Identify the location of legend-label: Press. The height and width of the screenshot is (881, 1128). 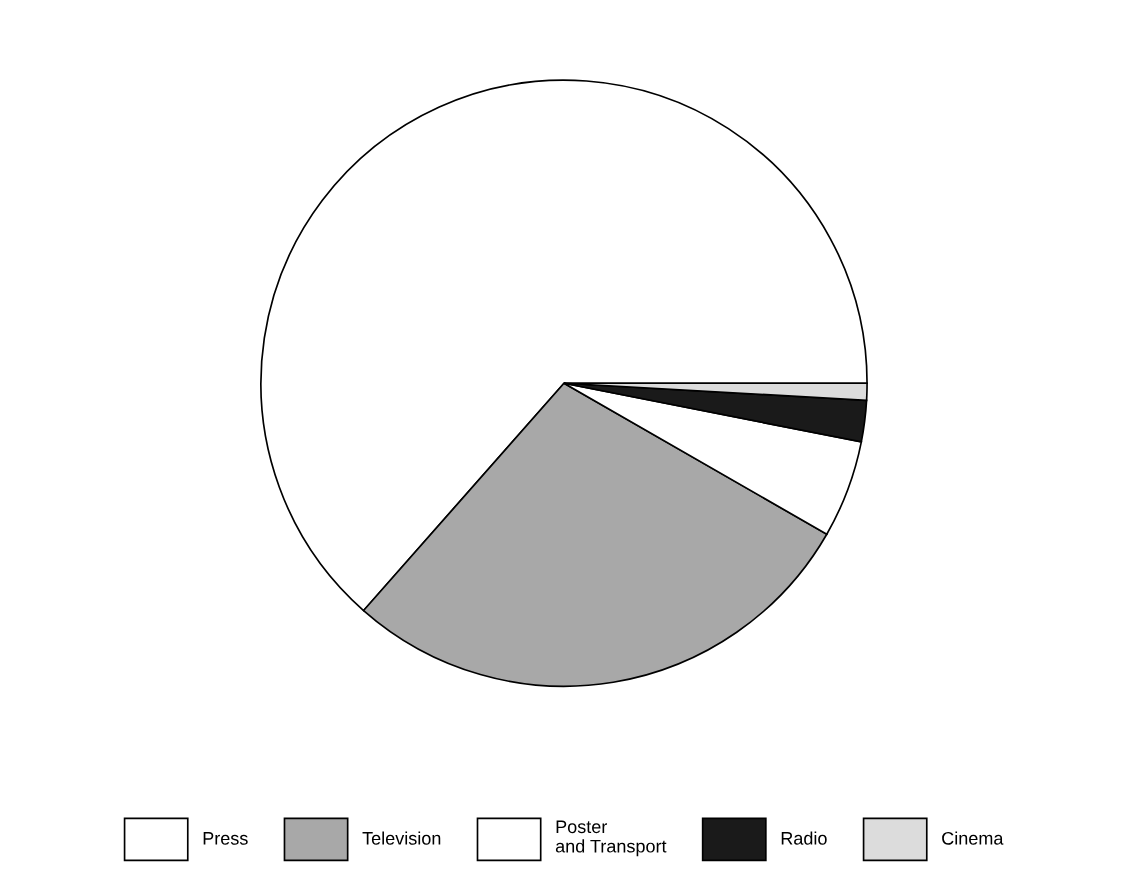
(225, 838).